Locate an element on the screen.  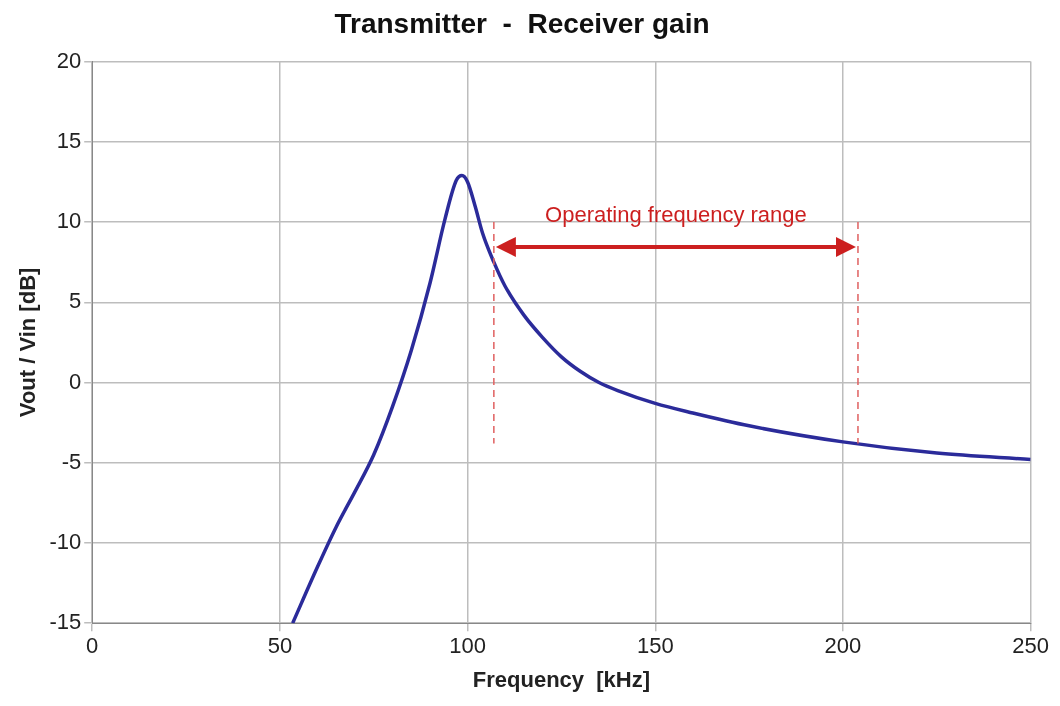
y-tick-label: 10 is located at coordinates (69, 221).